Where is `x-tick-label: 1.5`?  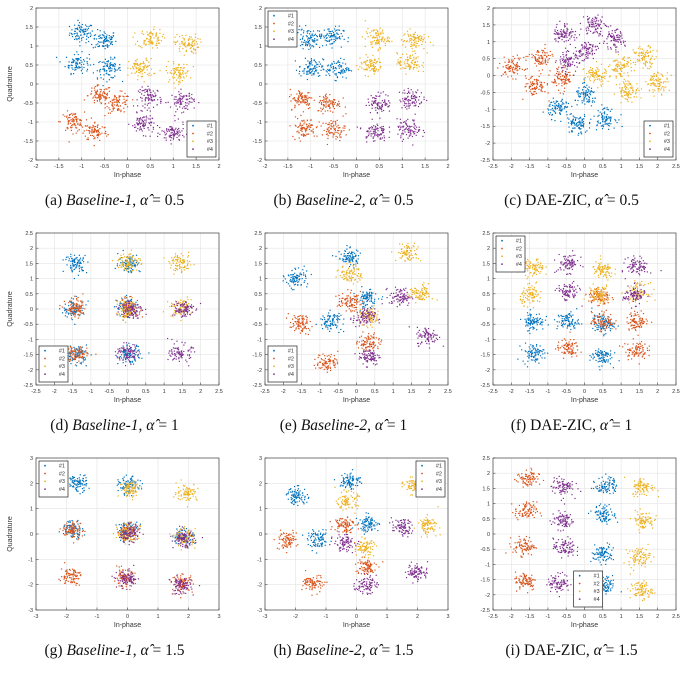
x-tick-label: 1.5 is located at coordinates (196, 167).